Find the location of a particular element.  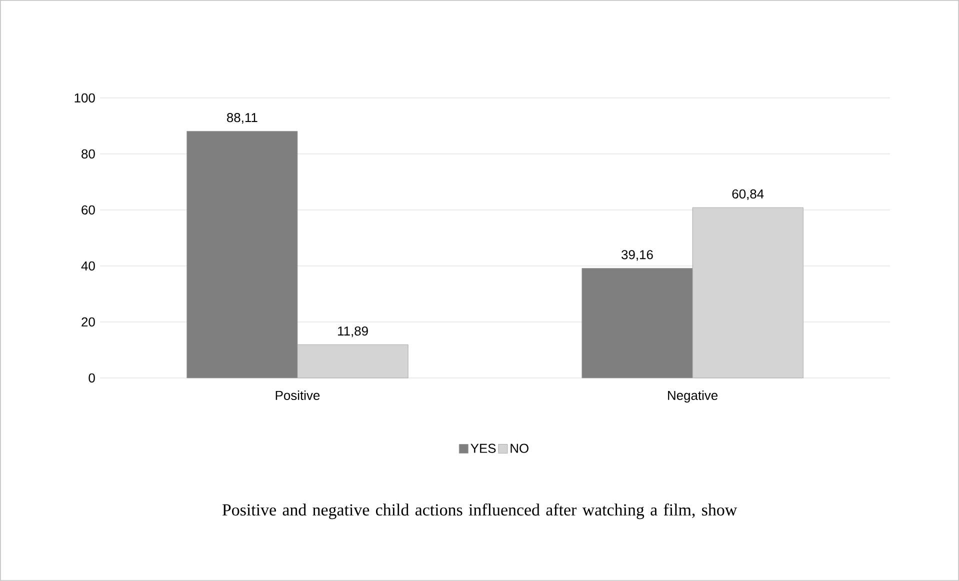

data-label: 88,11 is located at coordinates (242, 118).